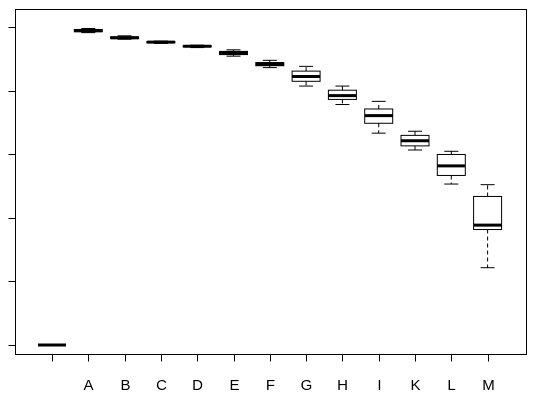 The width and height of the screenshot is (540, 401). Describe the element at coordinates (415, 140) in the screenshot. I see `box-K` at that location.